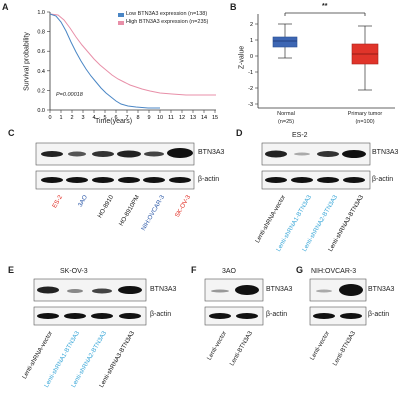 This screenshot has width=400, height=403. I want to click on panel-d-actin-label: β-actin, so click(383, 179).